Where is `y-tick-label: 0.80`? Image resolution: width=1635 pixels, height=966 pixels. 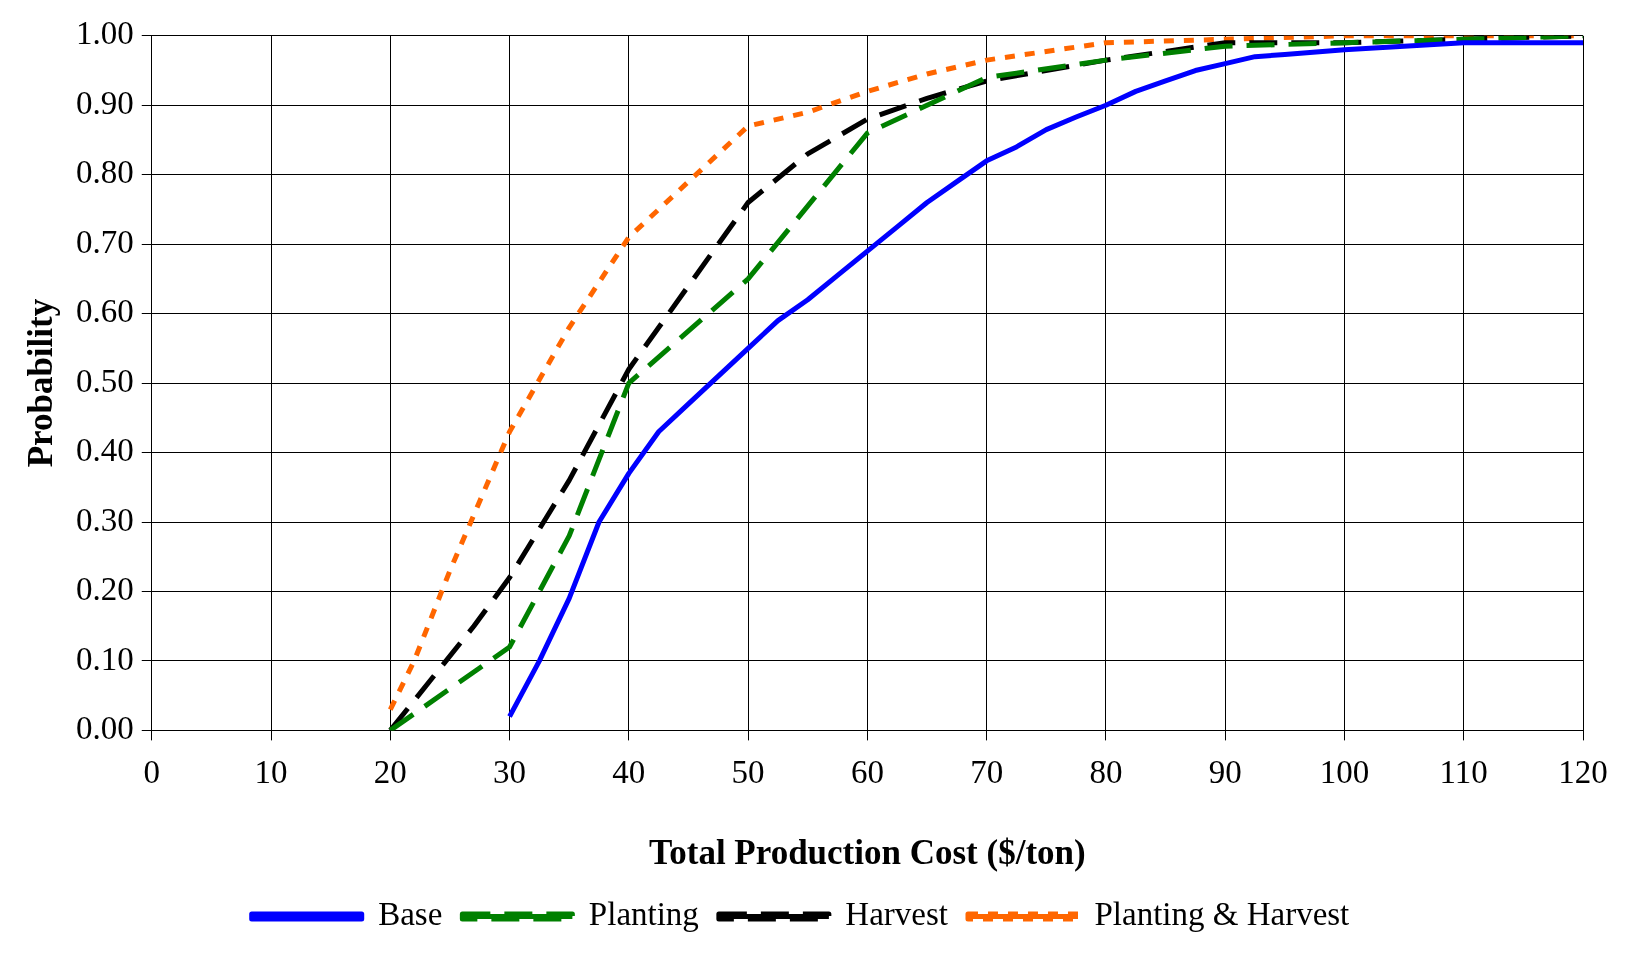 y-tick-label: 0.80 is located at coordinates (105, 172).